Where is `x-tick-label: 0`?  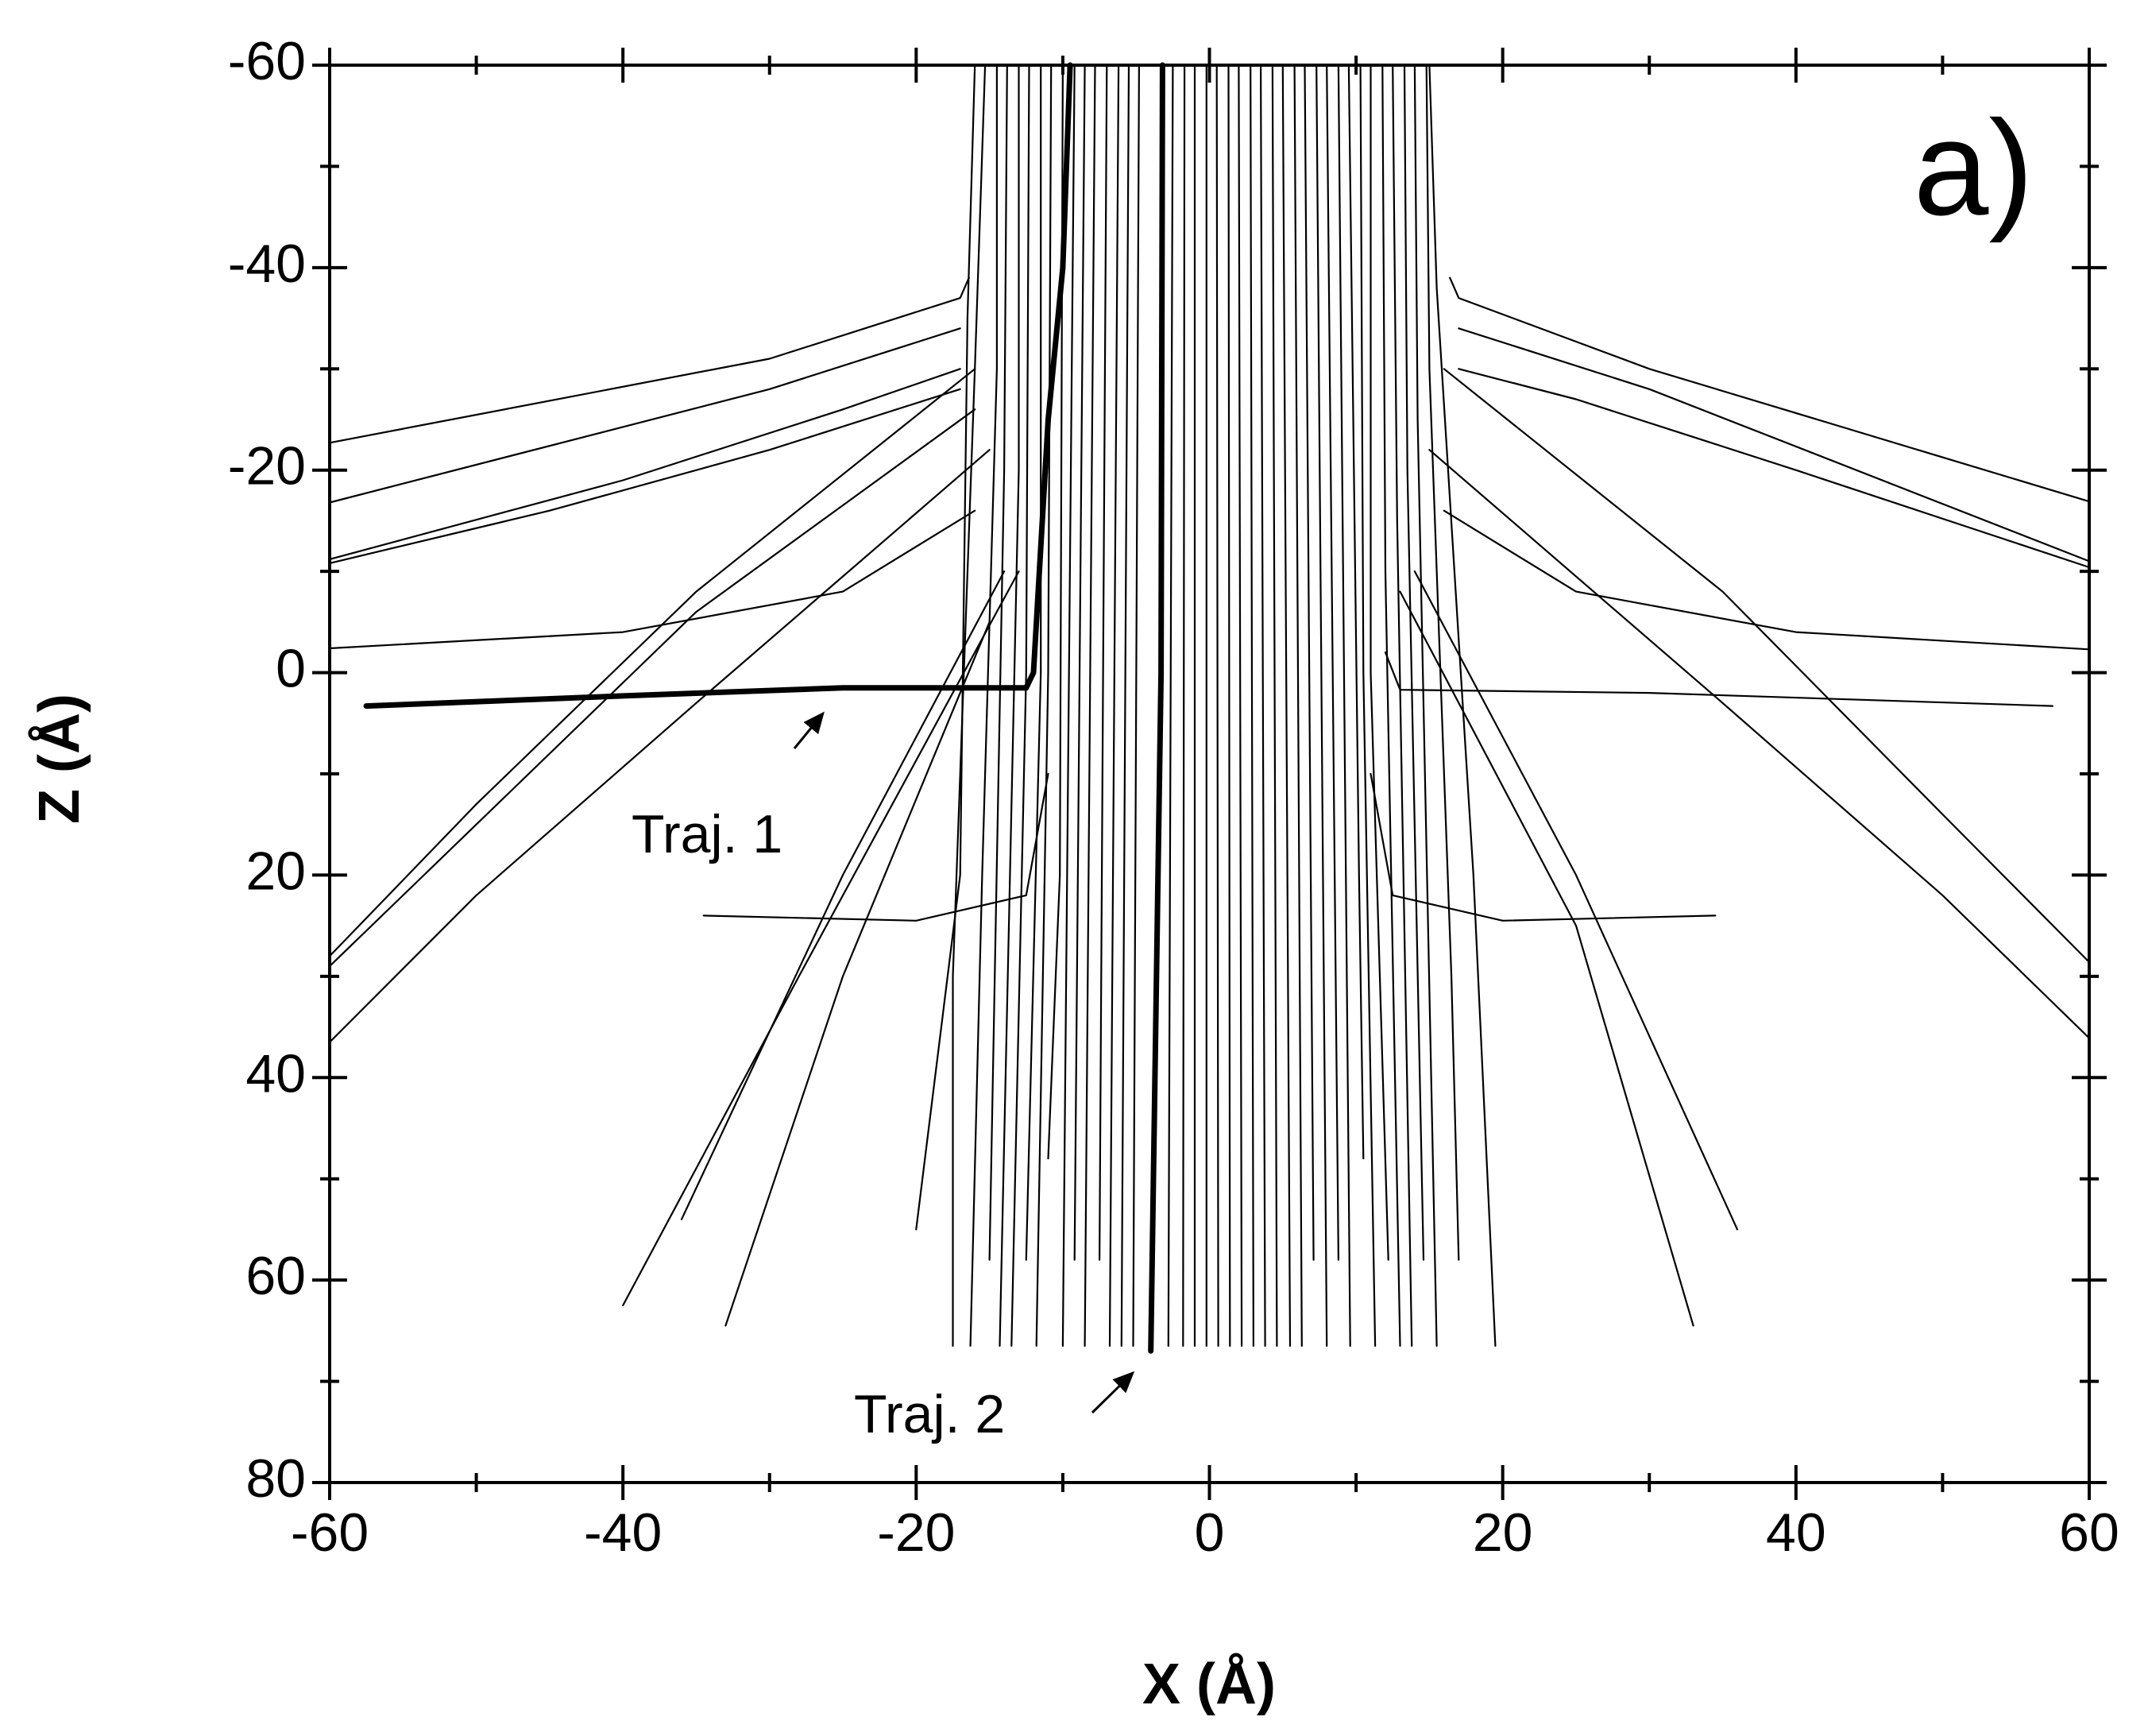
x-tick-label: 0 is located at coordinates (1210, 1532).